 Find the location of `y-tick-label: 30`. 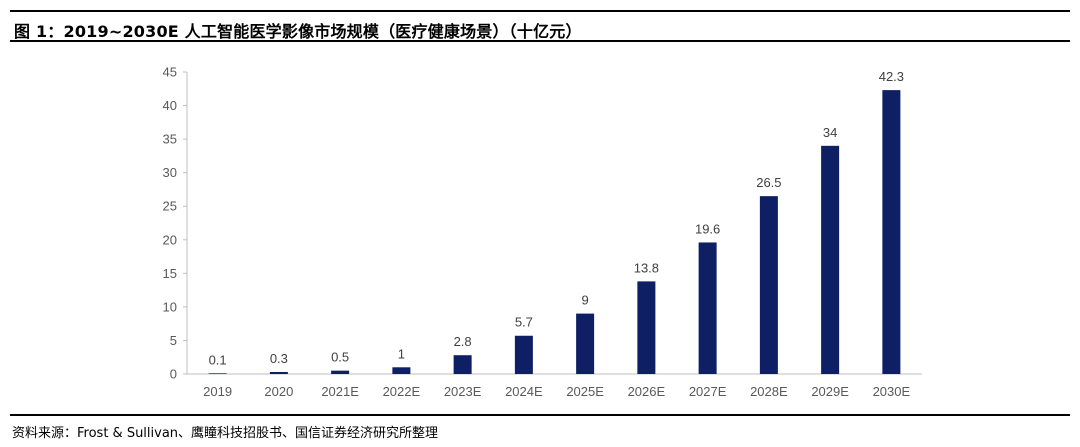

y-tick-label: 30 is located at coordinates (170, 172).